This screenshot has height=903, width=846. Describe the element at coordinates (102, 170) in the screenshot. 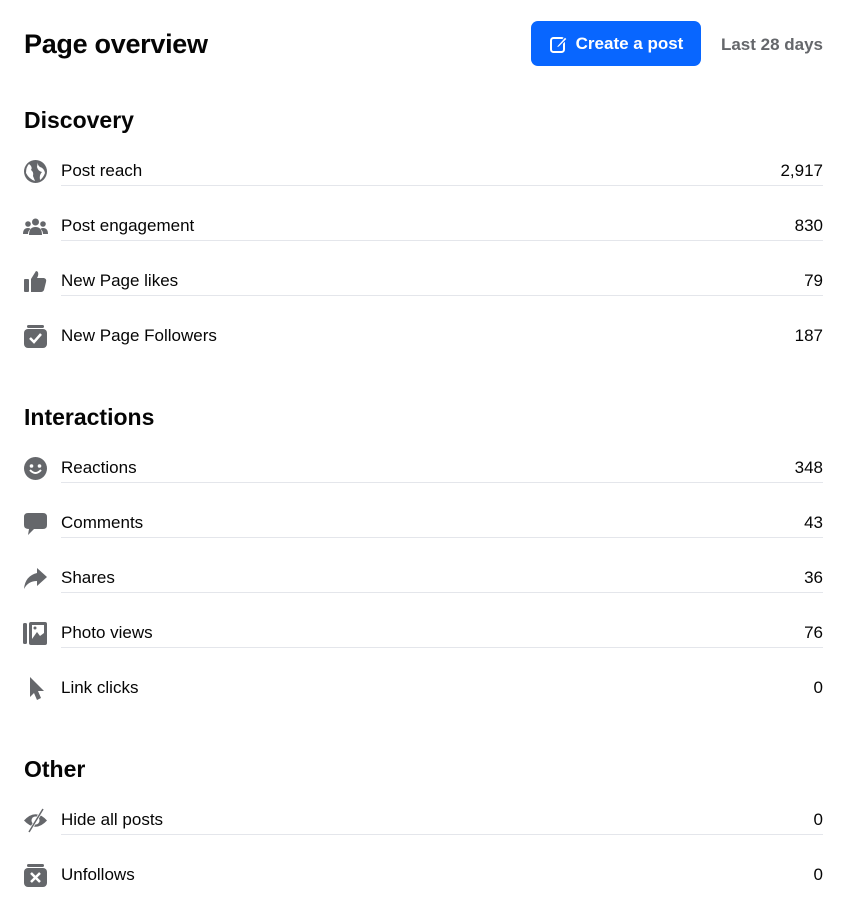

I see `metric-label: Post reach` at that location.